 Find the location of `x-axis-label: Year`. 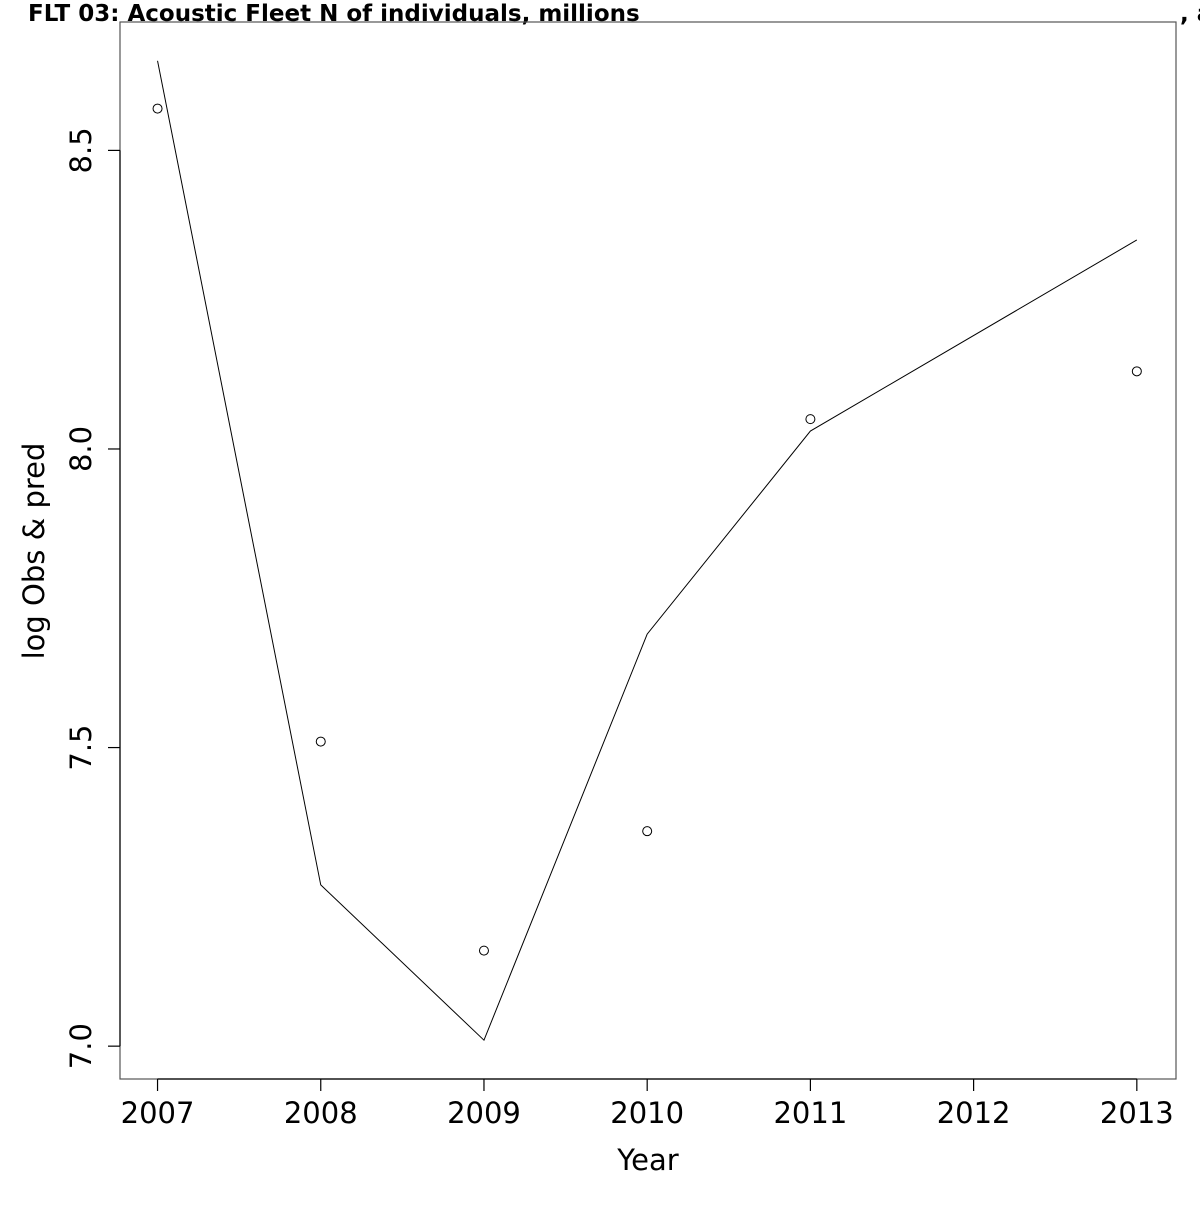

x-axis-label: Year is located at coordinates (647, 1160).